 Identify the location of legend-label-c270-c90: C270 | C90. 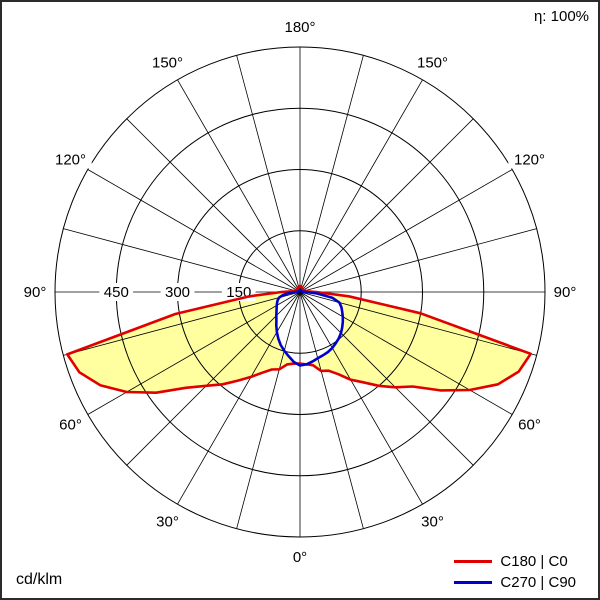
(538, 582).